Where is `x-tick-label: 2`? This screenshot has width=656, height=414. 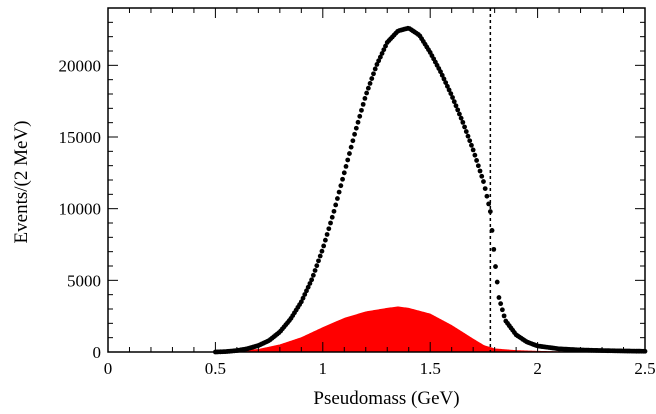
x-tick-label: 2 is located at coordinates (537, 368).